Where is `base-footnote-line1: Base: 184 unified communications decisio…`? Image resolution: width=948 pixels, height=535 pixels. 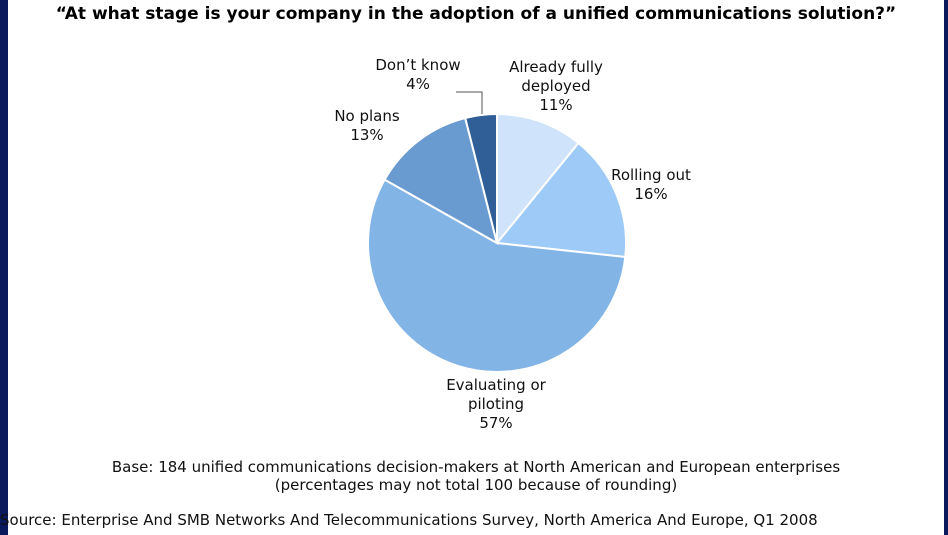 base-footnote-line1: Base: 184 unified communications decisio… is located at coordinates (476, 467).